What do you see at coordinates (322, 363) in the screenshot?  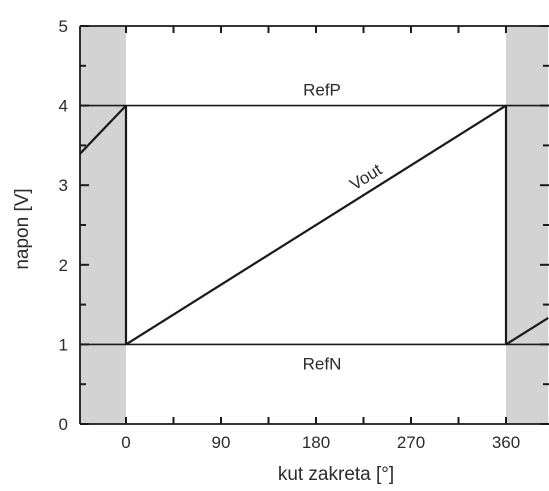 I see `refn-label: RefN` at bounding box center [322, 363].